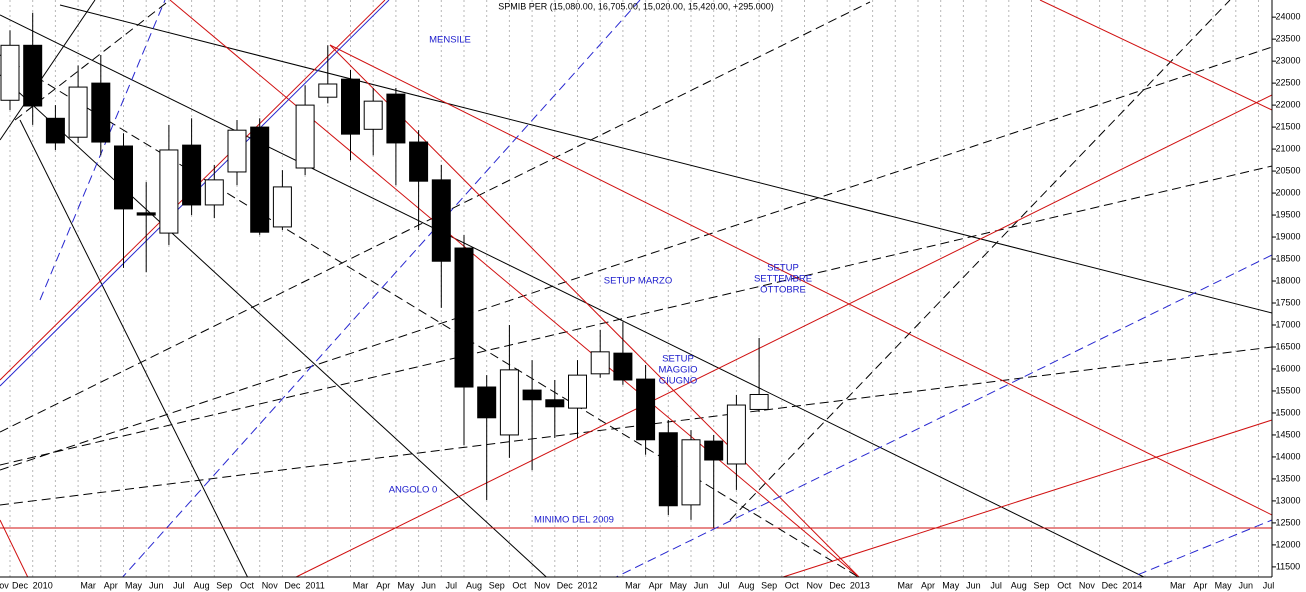 This screenshot has width=1306, height=592. Describe the element at coordinates (1287, 236) in the screenshot. I see `y-tick-label: 19000` at that location.